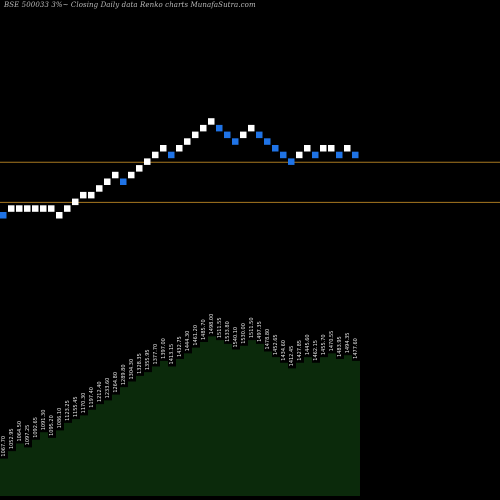 The height and width of the screenshot is (500, 500). I want to click on volume-point-label: 1452.65, so click(276, 344).